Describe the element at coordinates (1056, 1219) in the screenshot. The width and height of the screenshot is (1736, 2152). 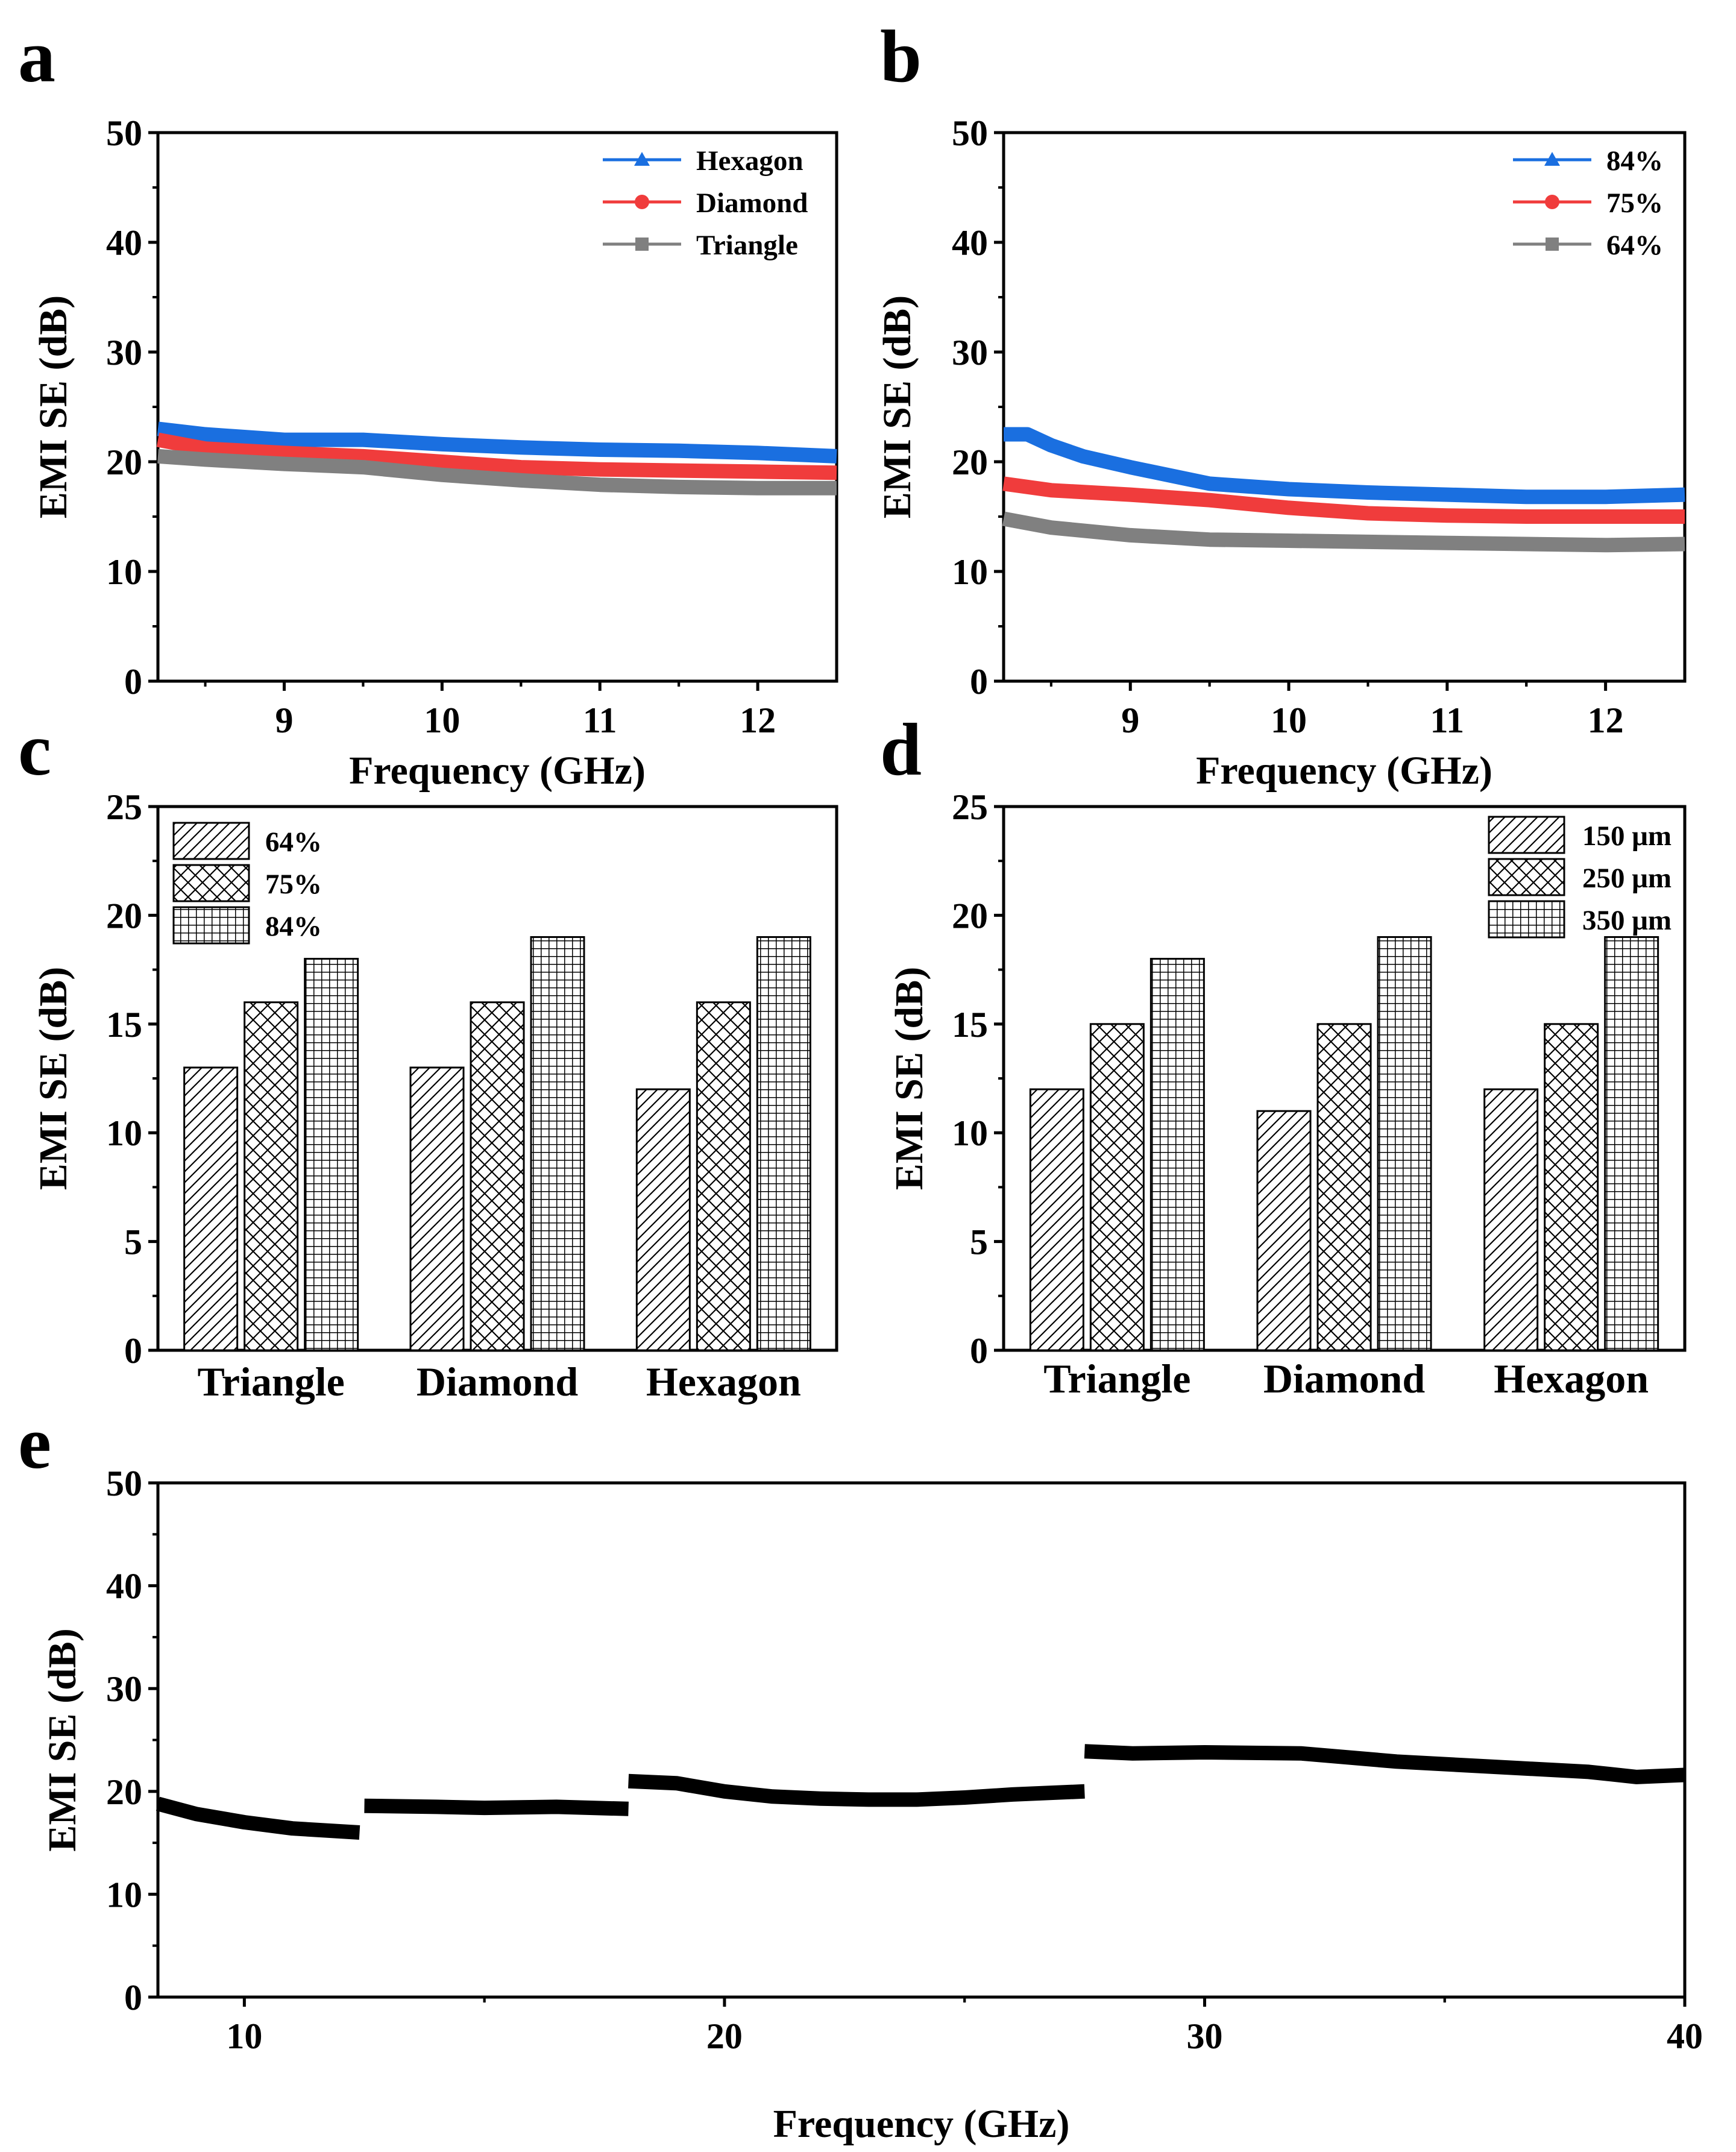
I see `bar-triangle-150-m` at that location.